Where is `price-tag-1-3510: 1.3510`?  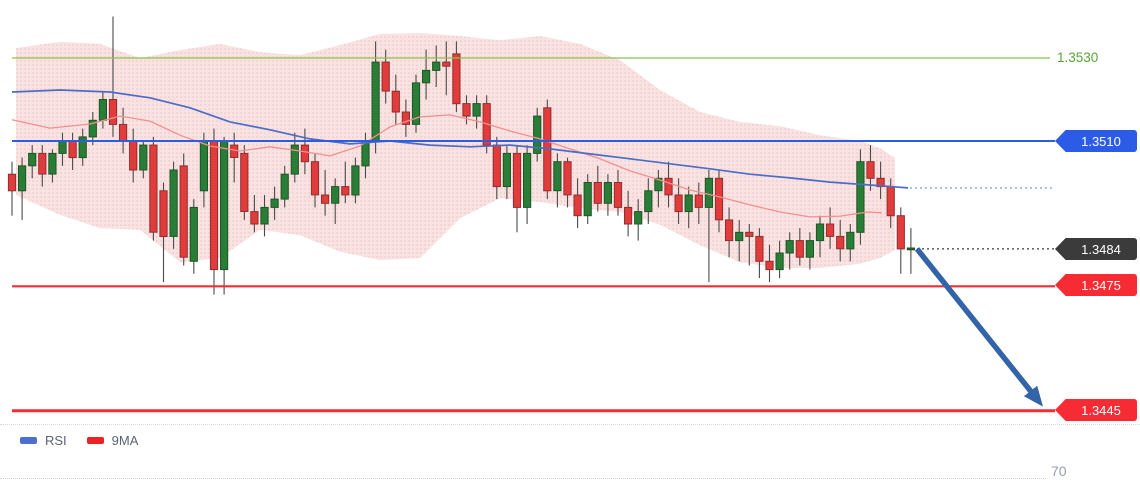
price-tag-1-3510: 1.3510 is located at coordinates (1096, 141).